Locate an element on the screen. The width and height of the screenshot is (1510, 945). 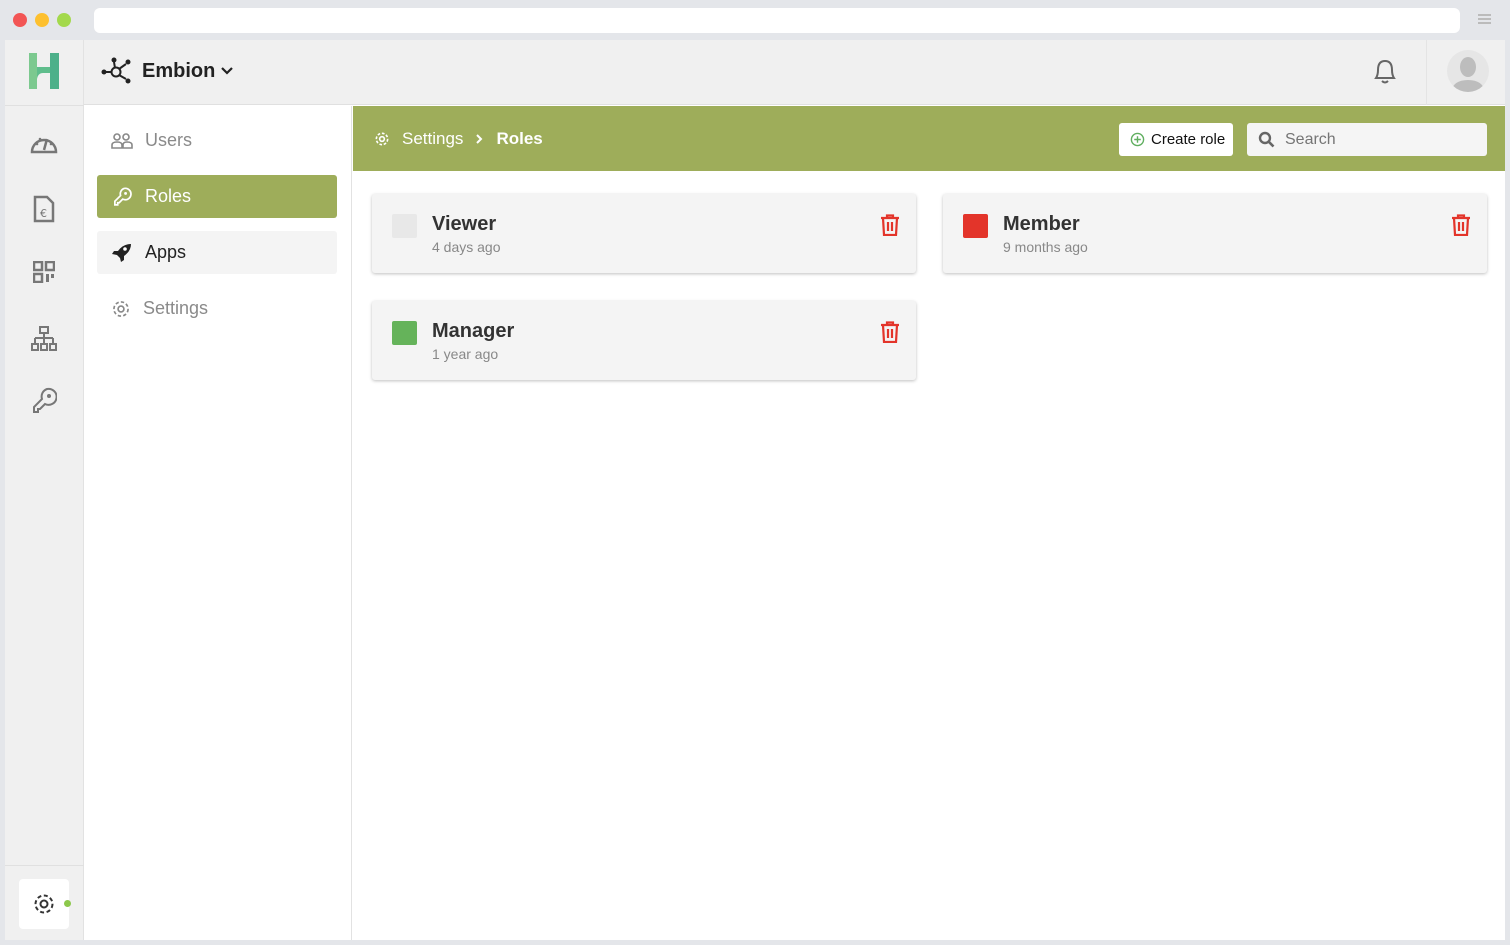
subnav-label: Apps is located at coordinates (166, 252).